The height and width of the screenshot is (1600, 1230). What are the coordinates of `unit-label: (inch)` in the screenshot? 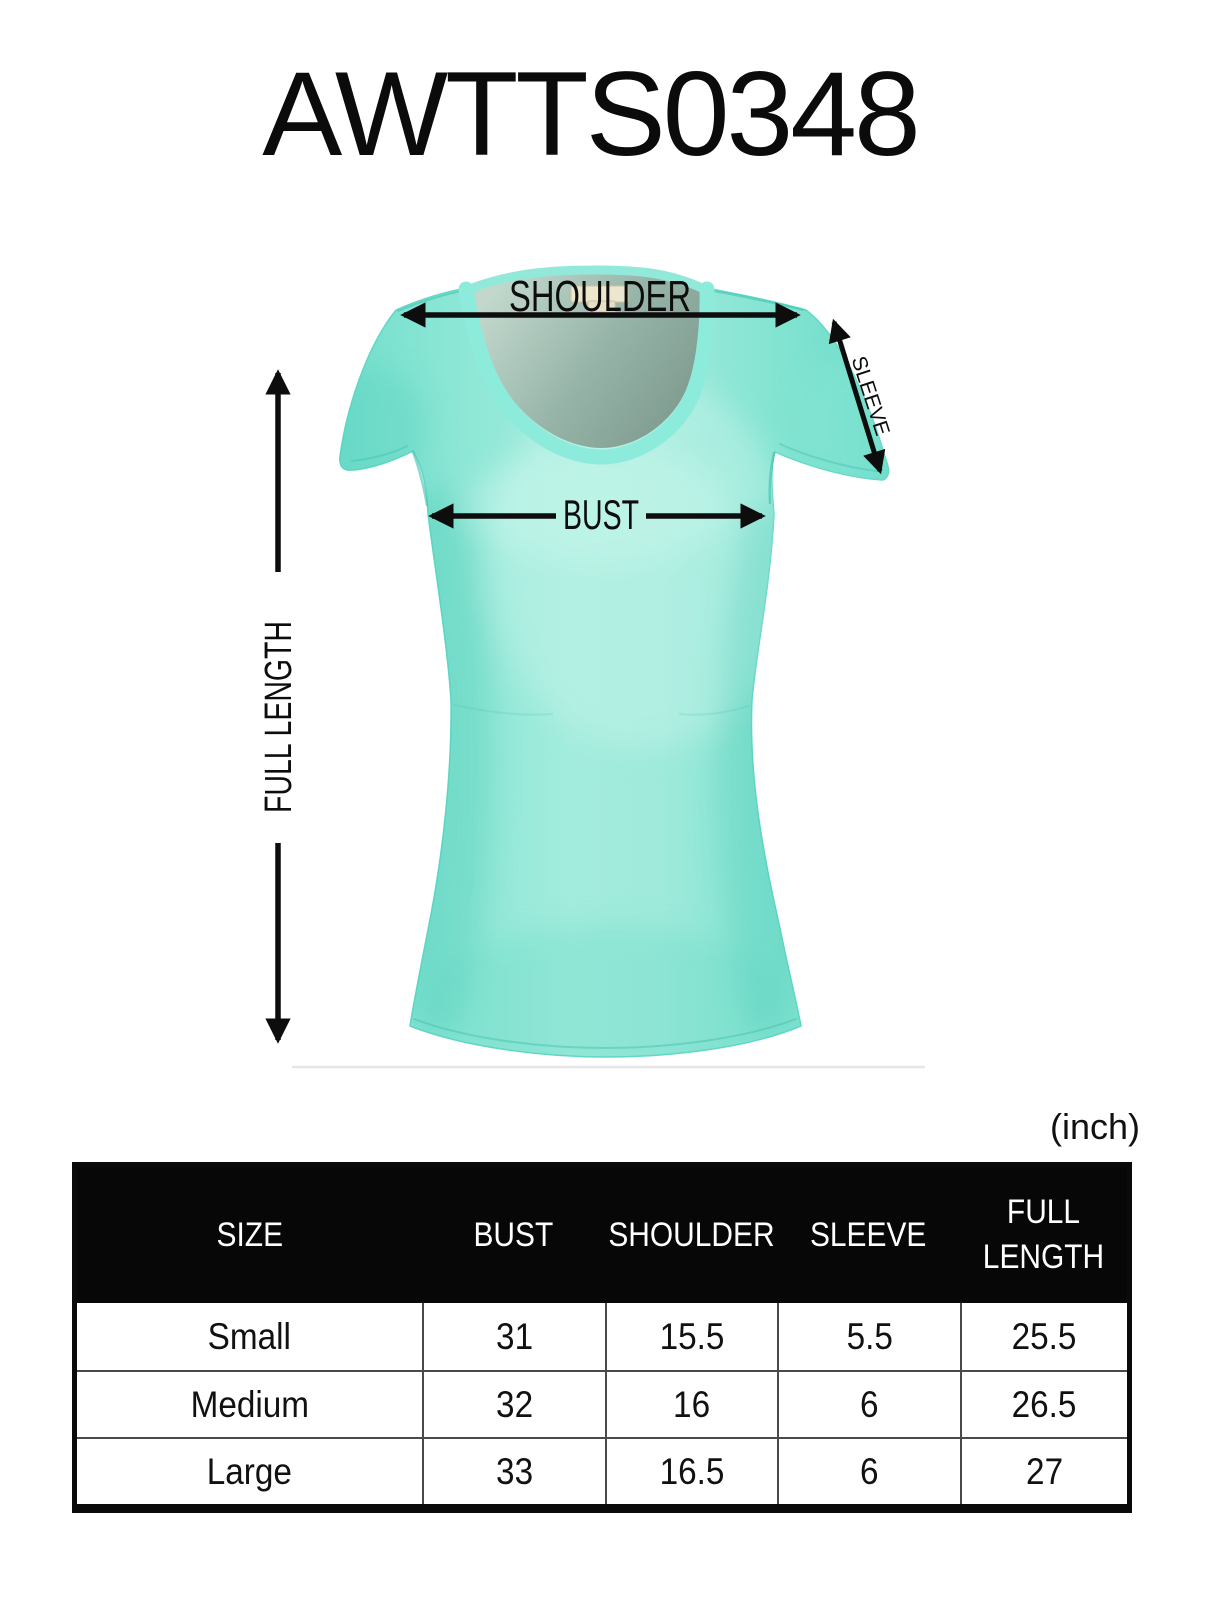 It's located at (1094, 1126).